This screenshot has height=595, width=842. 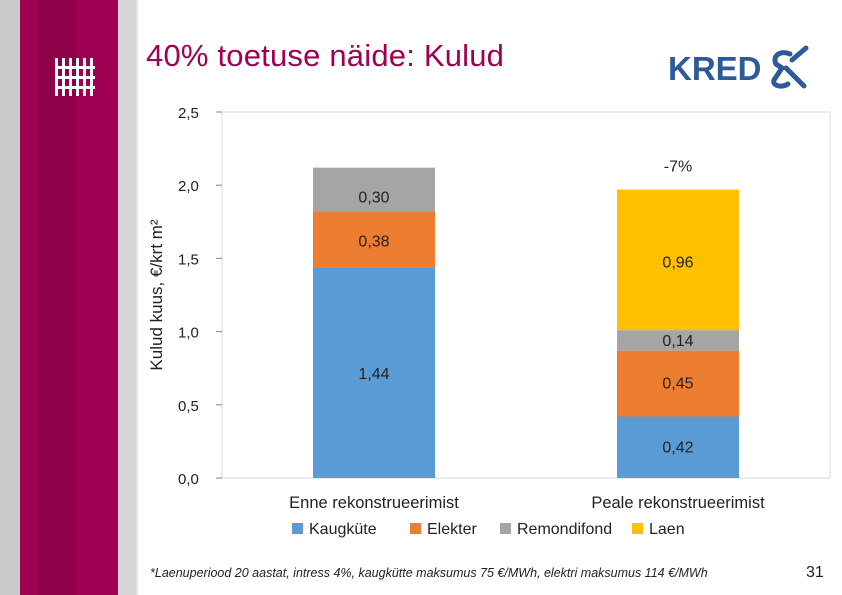 I want to click on y-tick-label: 0,5, so click(x=188, y=406).